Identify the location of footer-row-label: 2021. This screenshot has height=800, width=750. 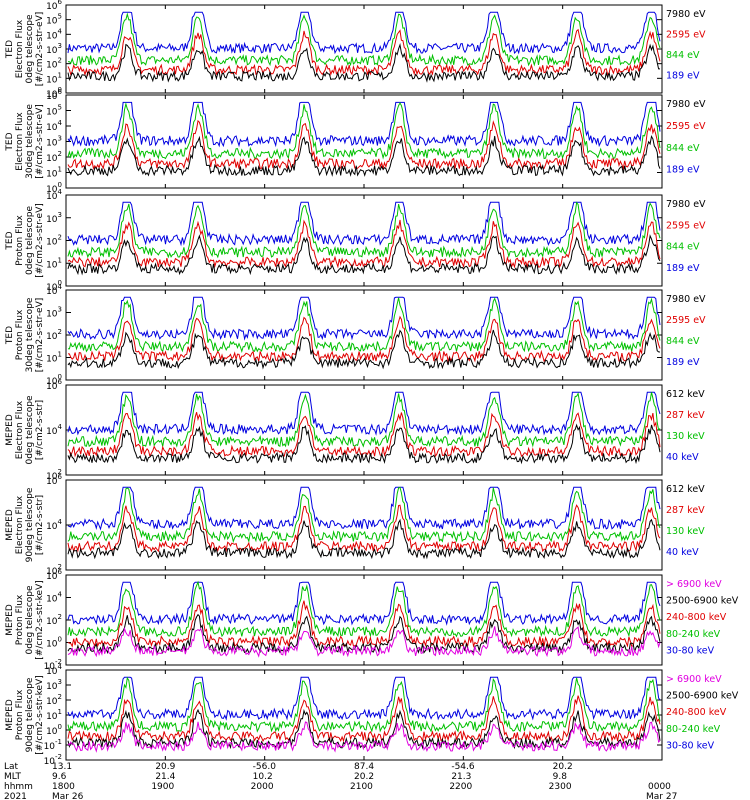
(15, 796).